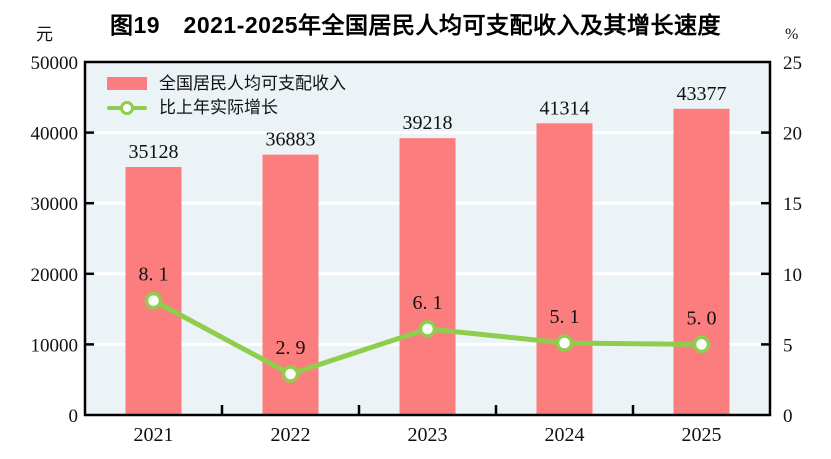 The width and height of the screenshot is (831, 459). I want to click on legend-item-income: 全国居民人均可支配收入, so click(226, 83).